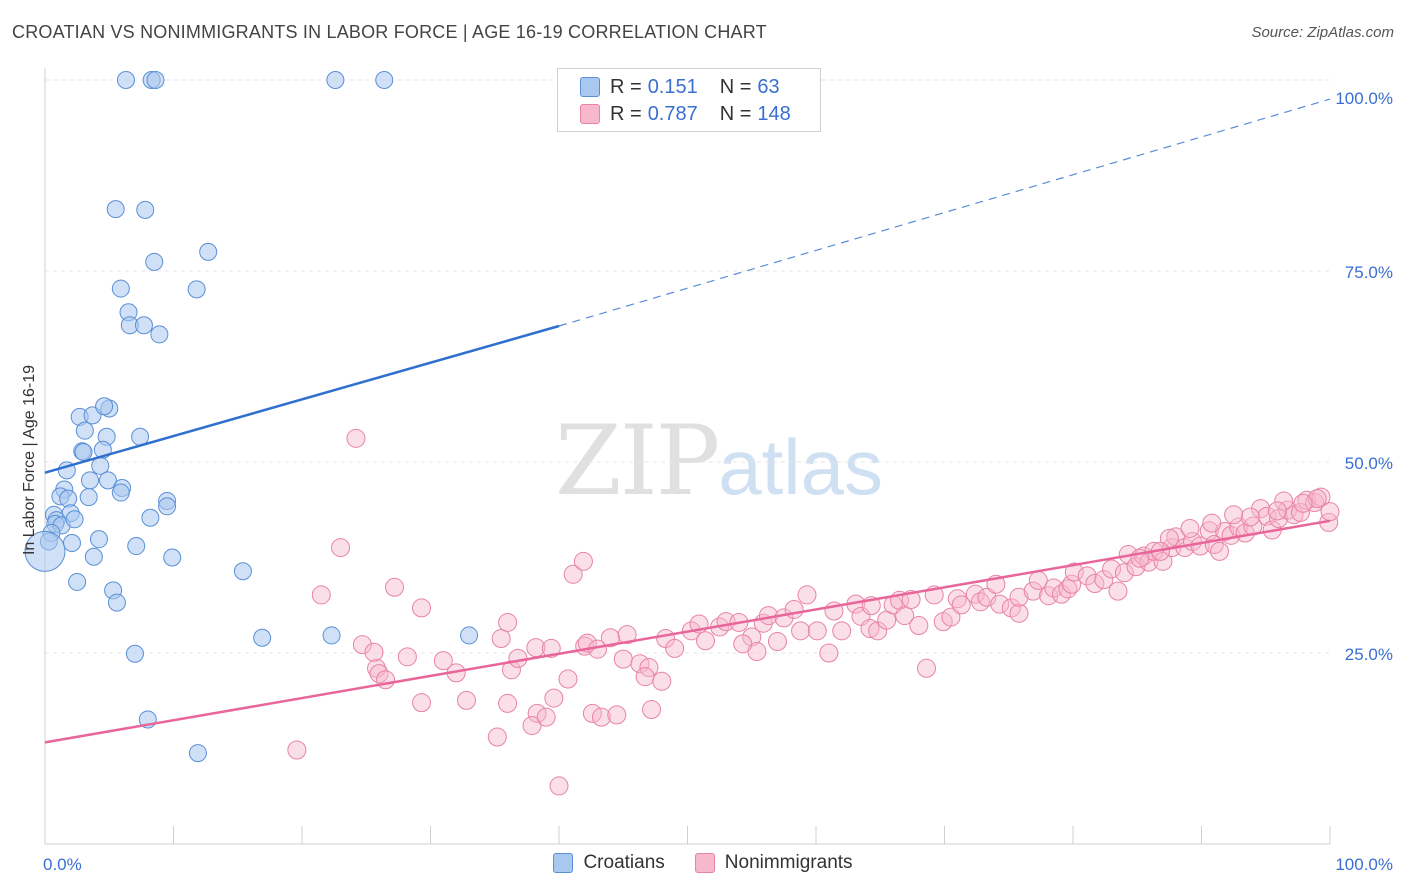 The height and width of the screenshot is (892, 1406). What do you see at coordinates (29, 460) in the screenshot?
I see `y-axis-label: In Labor Force | Age 16-19` at bounding box center [29, 460].